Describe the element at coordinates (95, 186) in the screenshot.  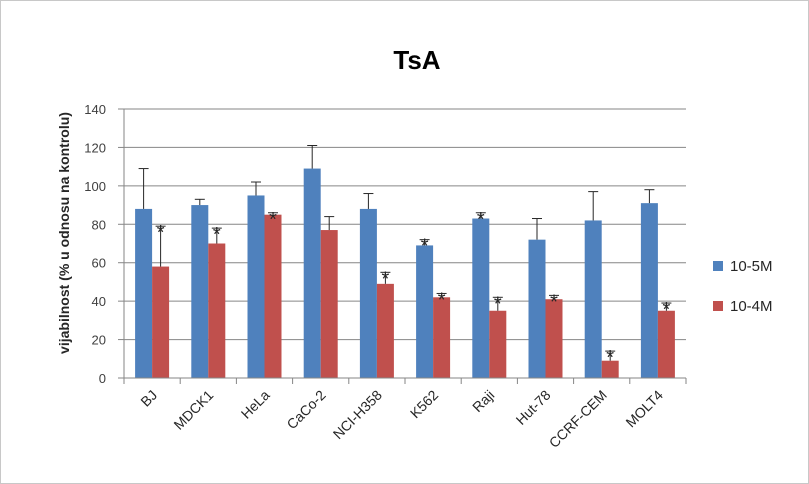
I see `y-tick-label: 100` at that location.